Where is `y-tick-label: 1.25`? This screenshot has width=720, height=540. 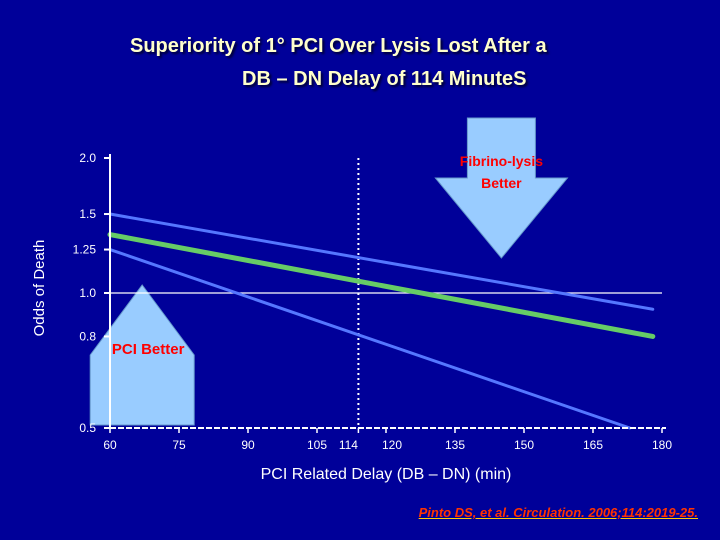 y-tick-label: 1.25 is located at coordinates (85, 250).